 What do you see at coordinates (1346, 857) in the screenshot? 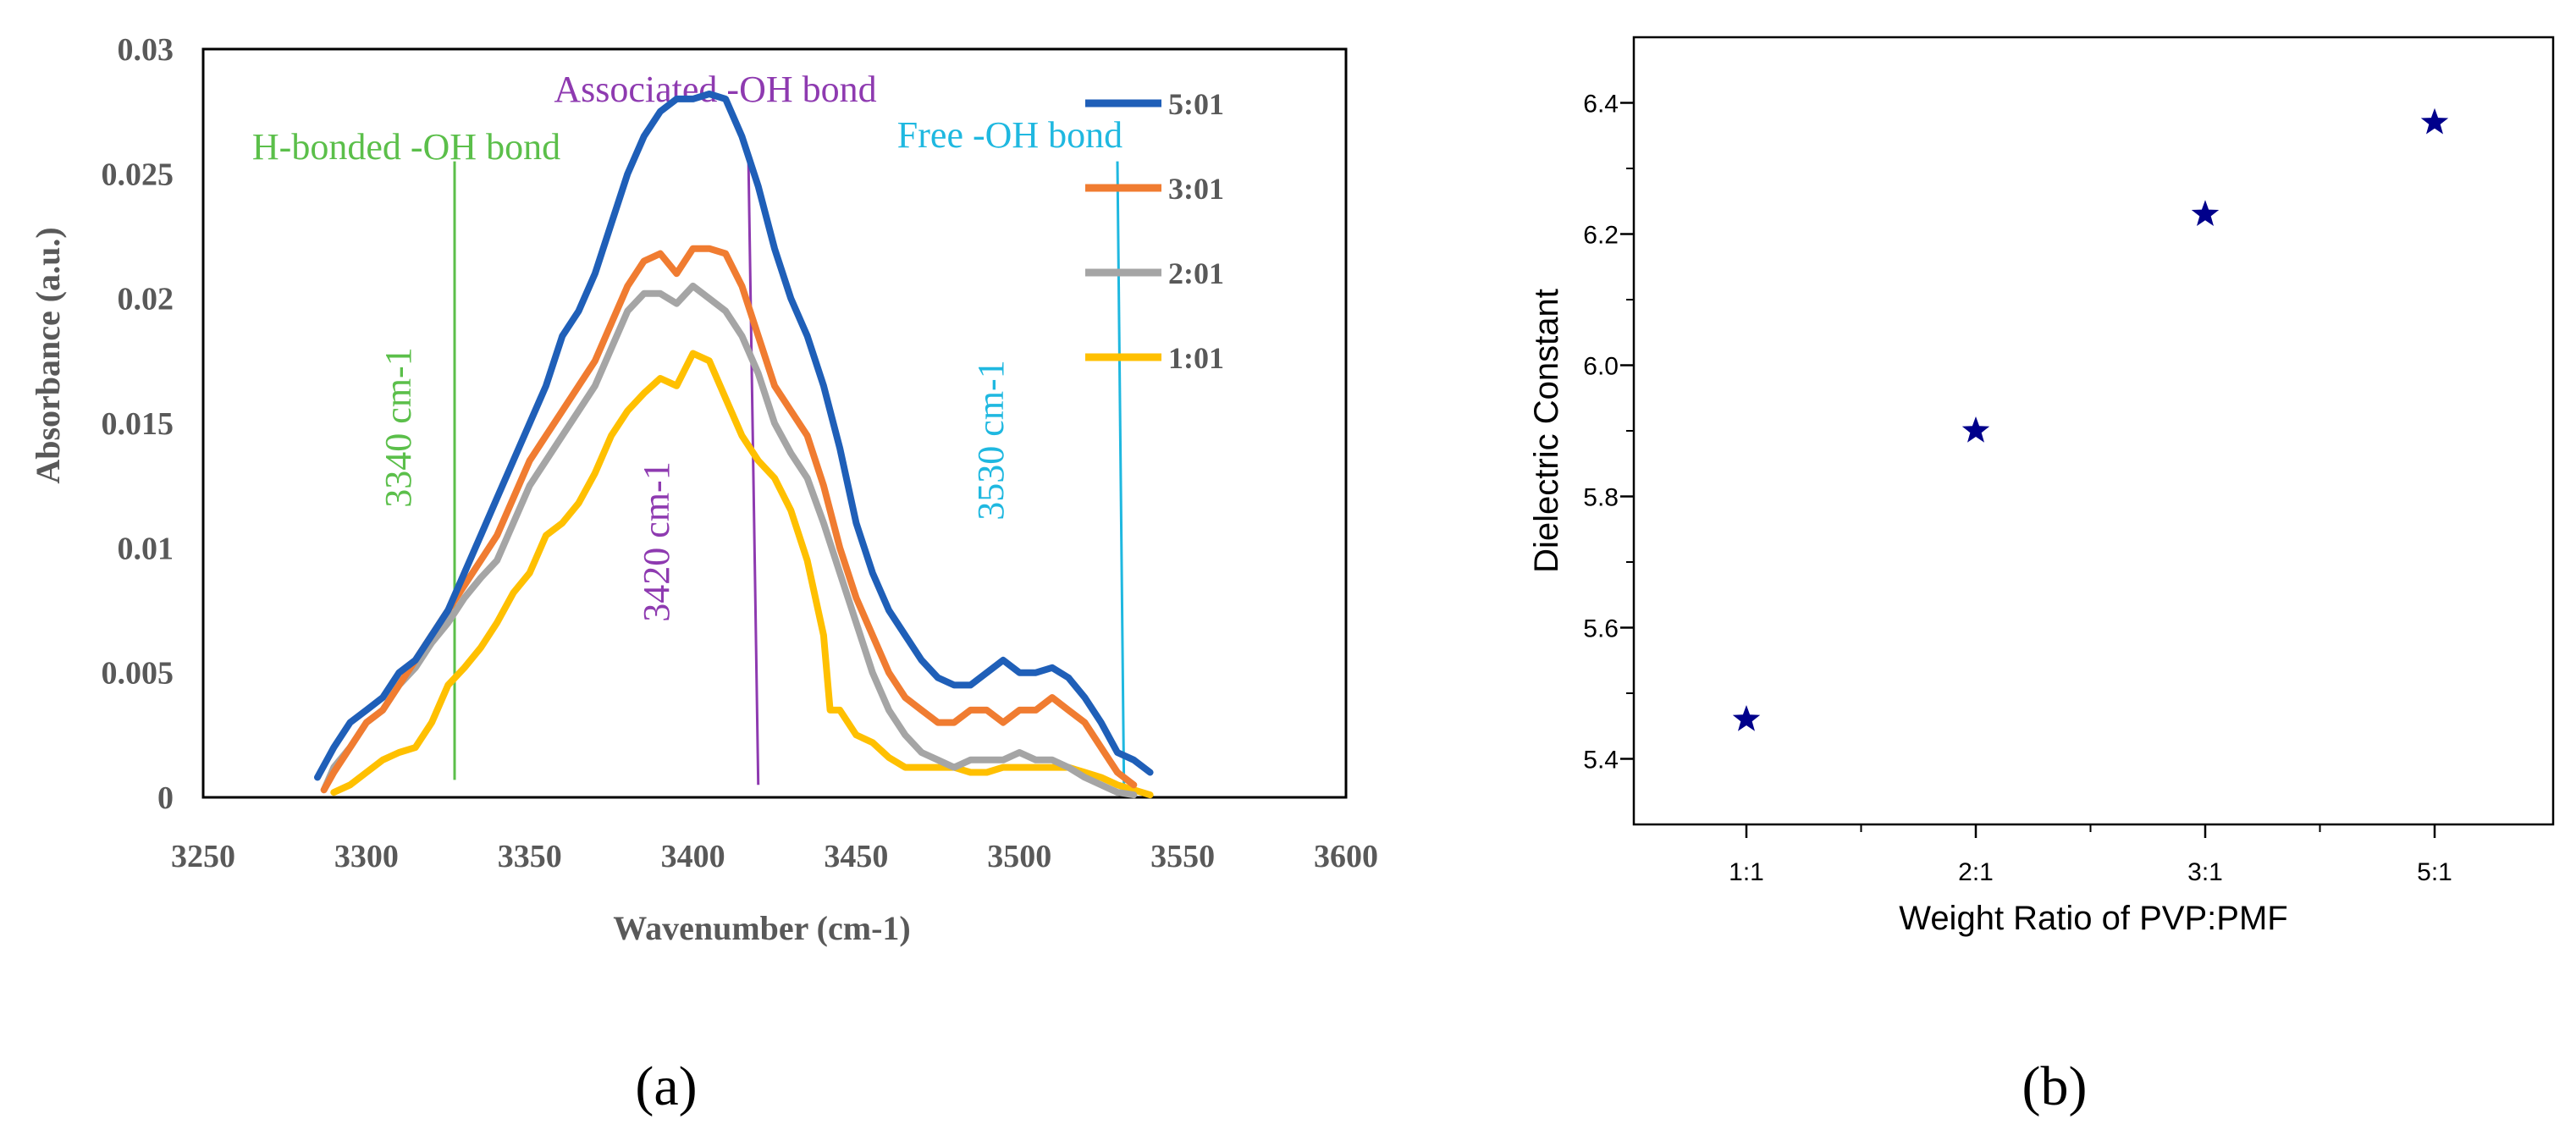
I see `plot-a-xtick-label: 3600` at bounding box center [1346, 857].